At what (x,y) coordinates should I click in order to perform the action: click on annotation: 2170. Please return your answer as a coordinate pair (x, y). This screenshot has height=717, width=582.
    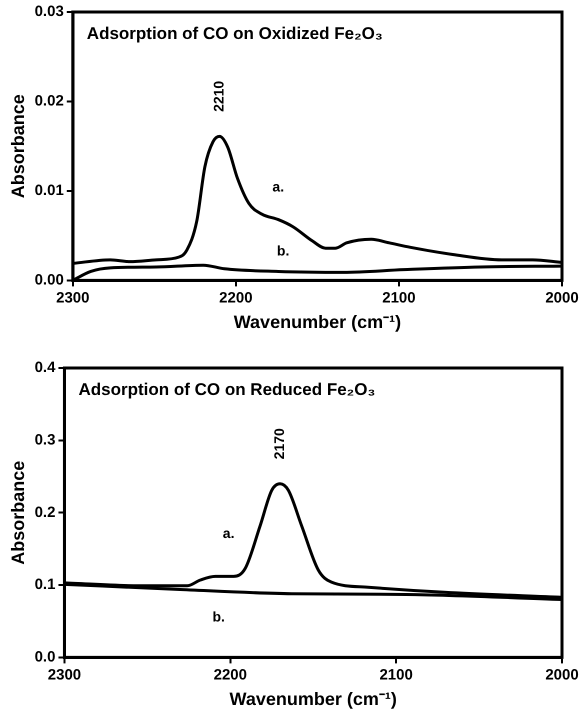
    Looking at the image, I should click on (278, 444).